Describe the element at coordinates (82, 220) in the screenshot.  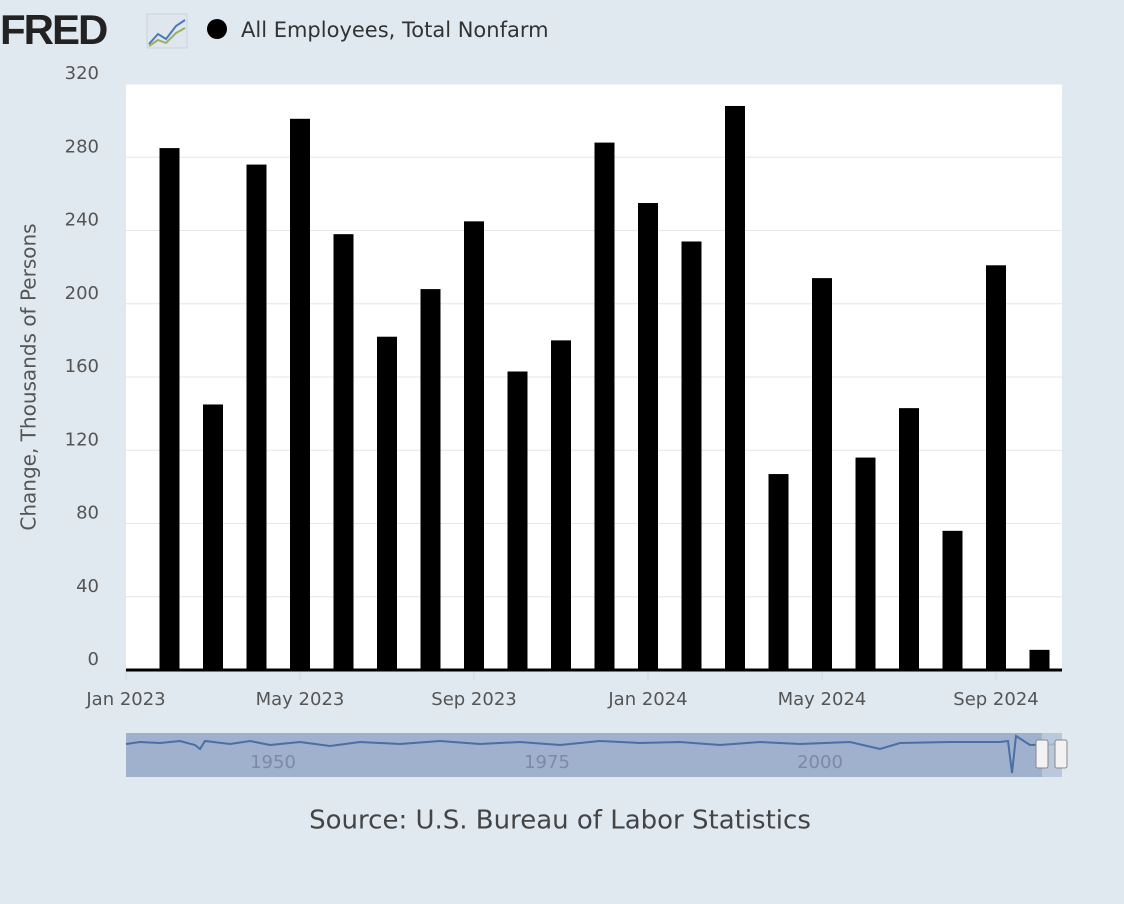
I see `y-tick-label: 240` at that location.